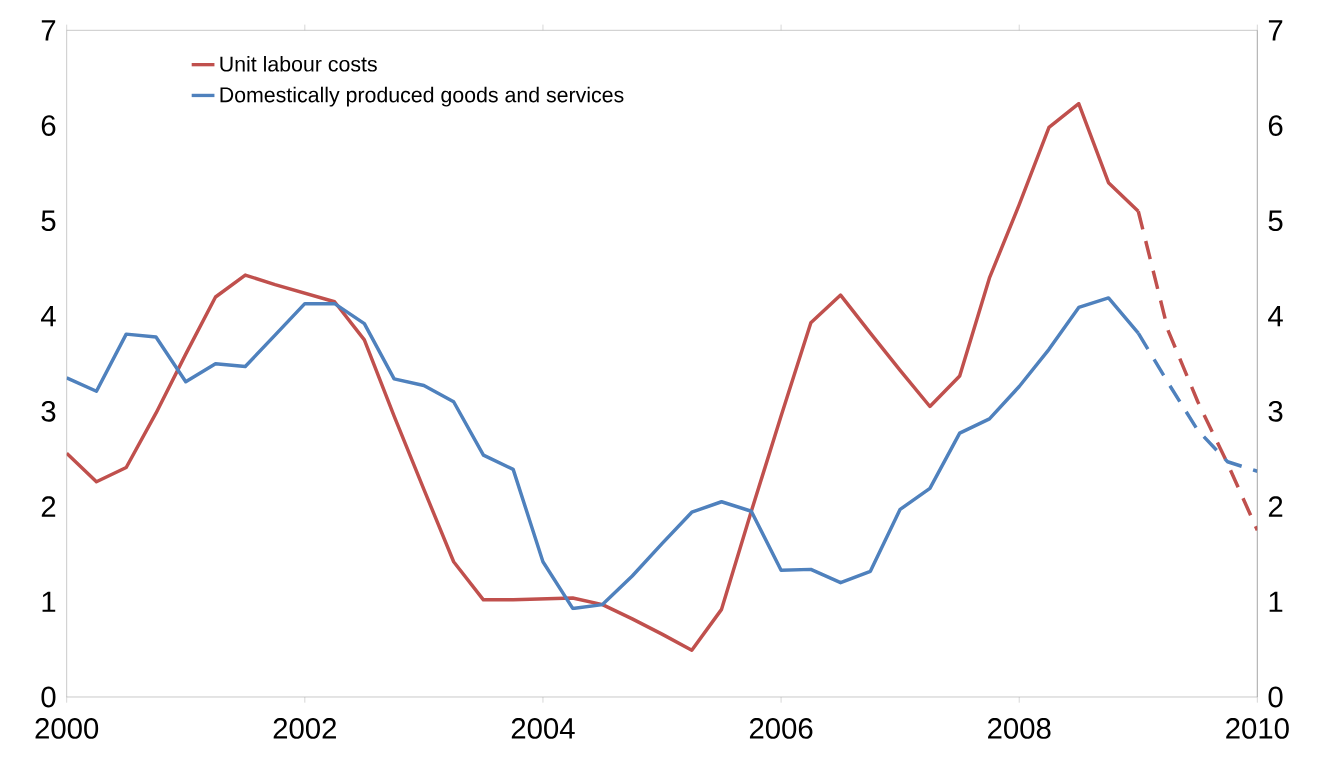 This screenshot has height=773, width=1326. What do you see at coordinates (48, 697) in the screenshot?
I see `y-tick-label: 0` at bounding box center [48, 697].